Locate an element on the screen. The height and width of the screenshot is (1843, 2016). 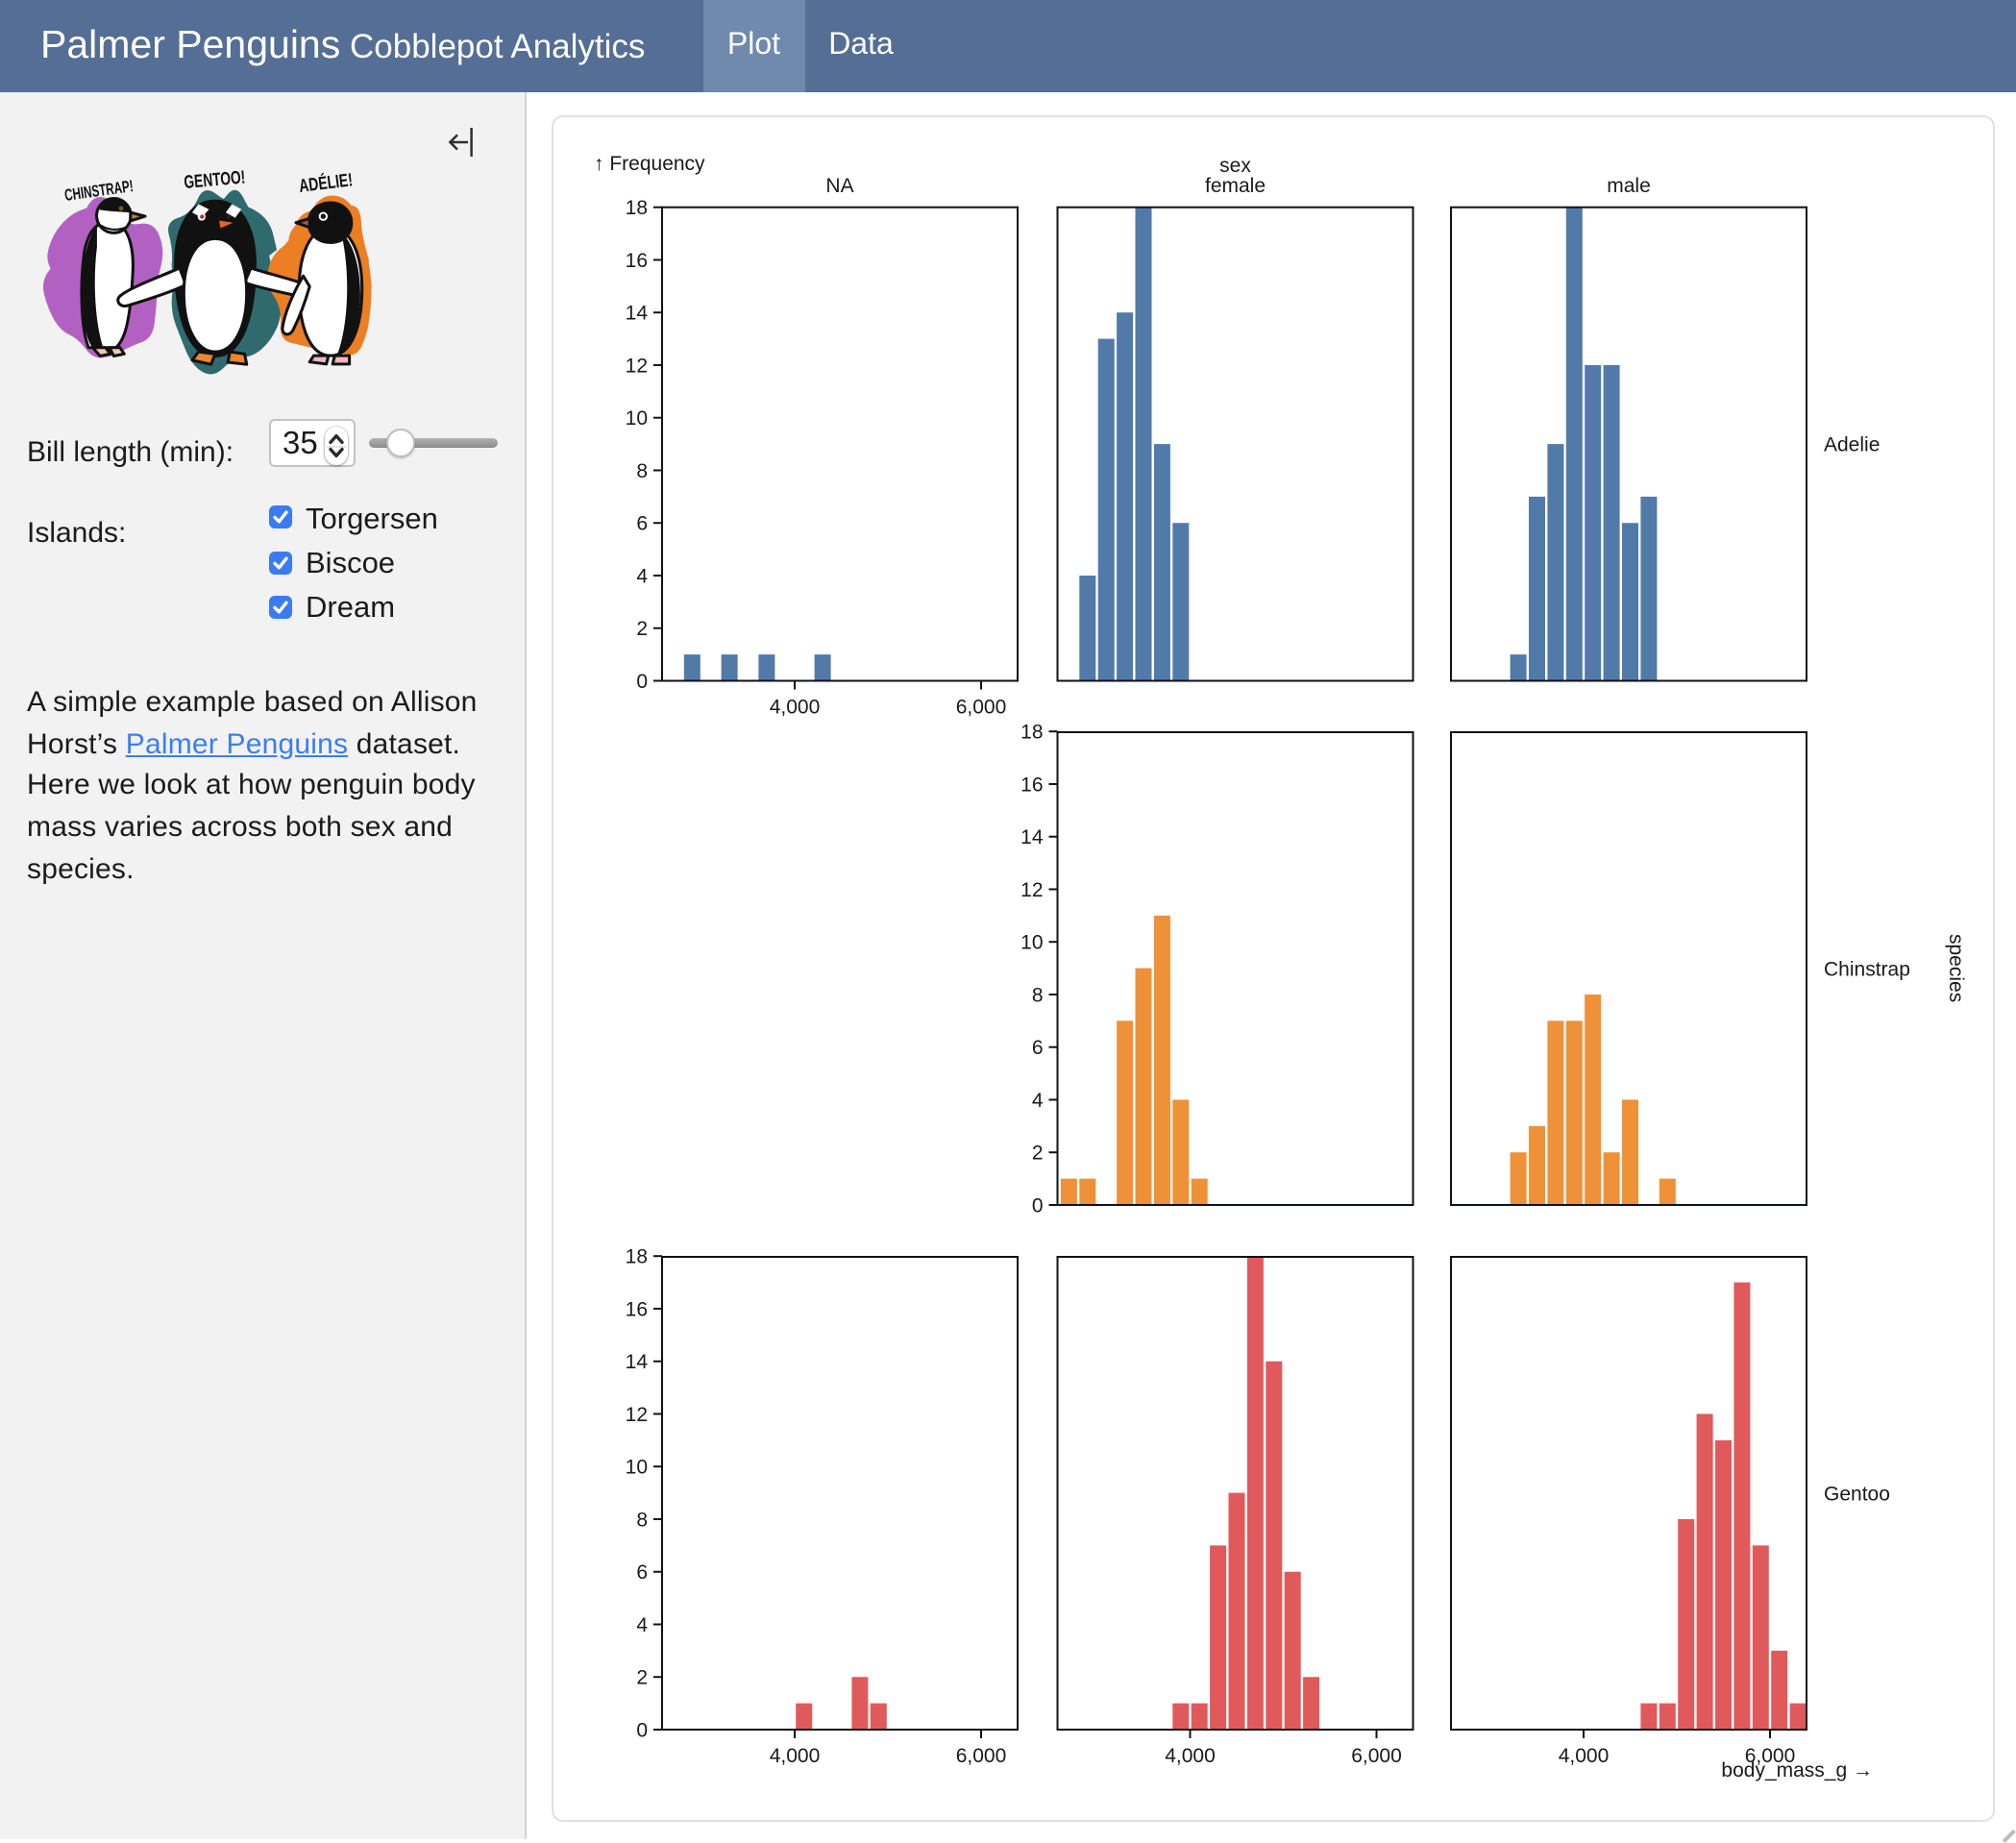
svg-text: male is located at coordinates (1629, 186).